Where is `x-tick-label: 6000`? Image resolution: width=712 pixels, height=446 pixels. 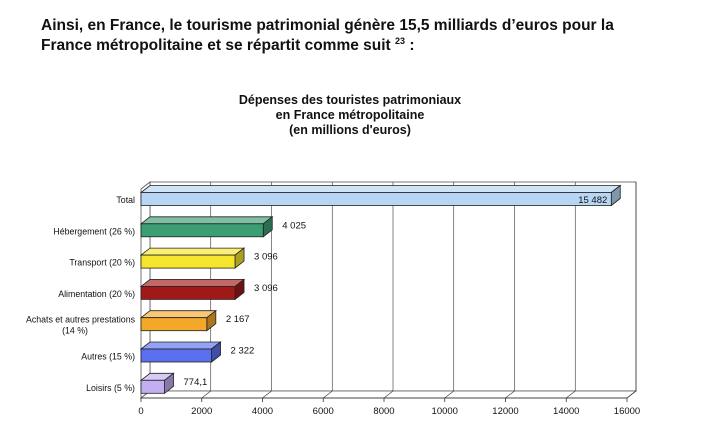 x-tick-label: 6000 is located at coordinates (323, 411).